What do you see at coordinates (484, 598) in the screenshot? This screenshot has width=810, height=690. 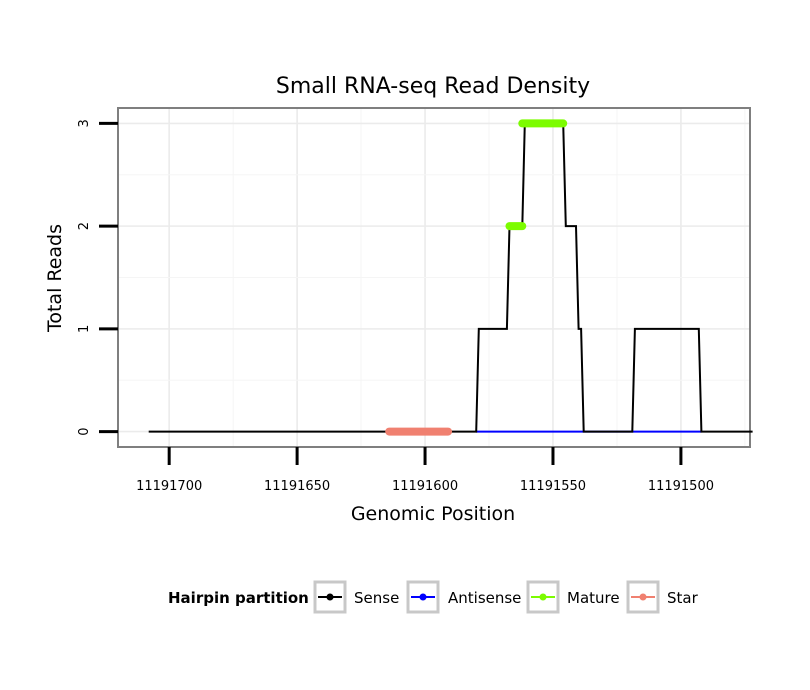 I see `legend-label: Antisense` at bounding box center [484, 598].